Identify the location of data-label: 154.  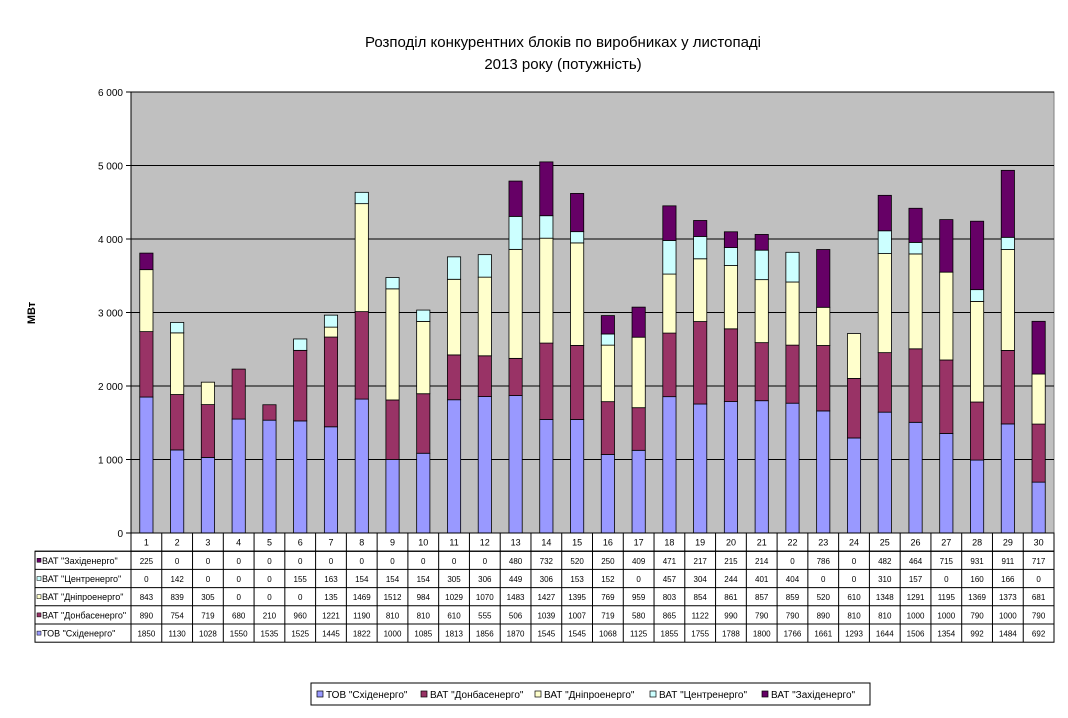
(424, 579).